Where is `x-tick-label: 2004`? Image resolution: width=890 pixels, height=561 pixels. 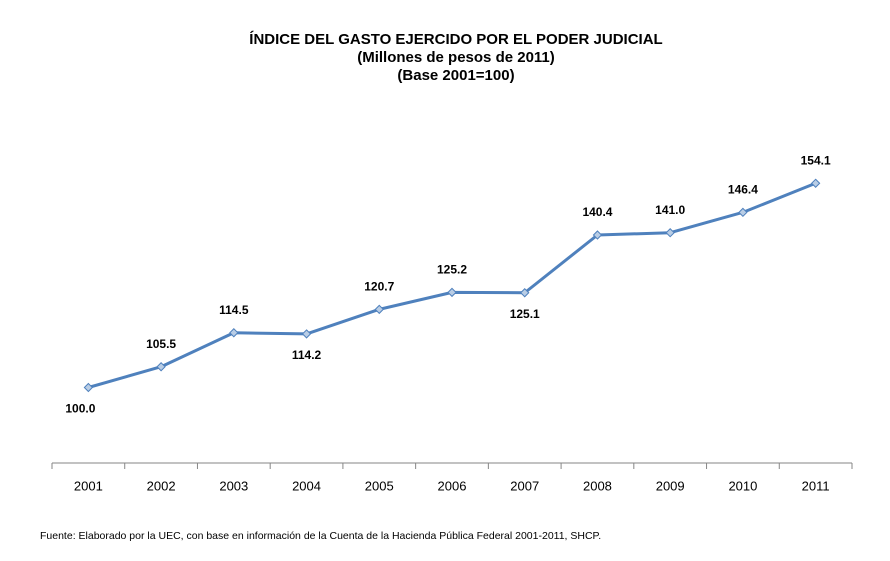 x-tick-label: 2004 is located at coordinates (306, 485).